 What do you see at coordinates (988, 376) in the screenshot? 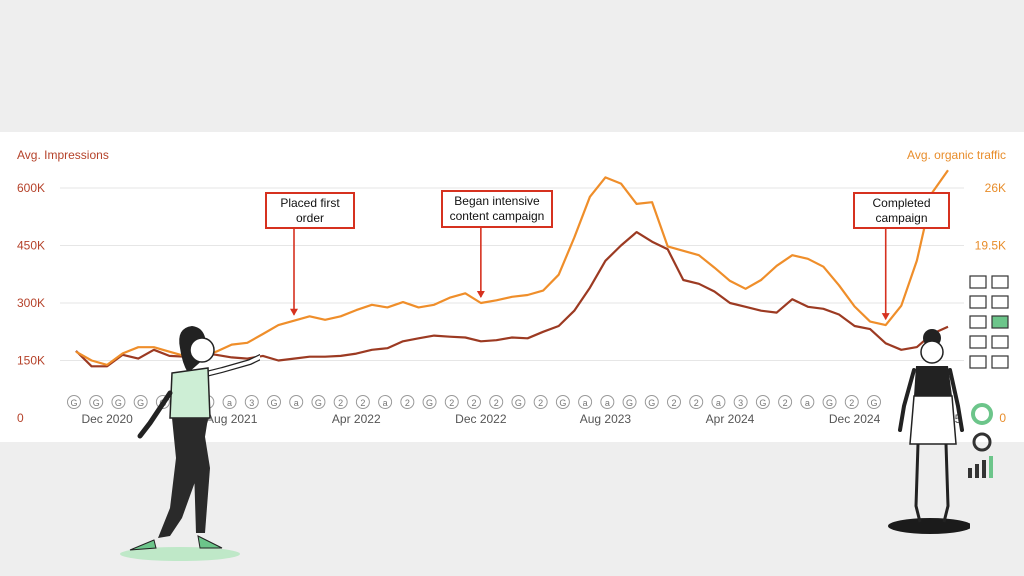
I see `side-decoration-icons` at bounding box center [988, 376].